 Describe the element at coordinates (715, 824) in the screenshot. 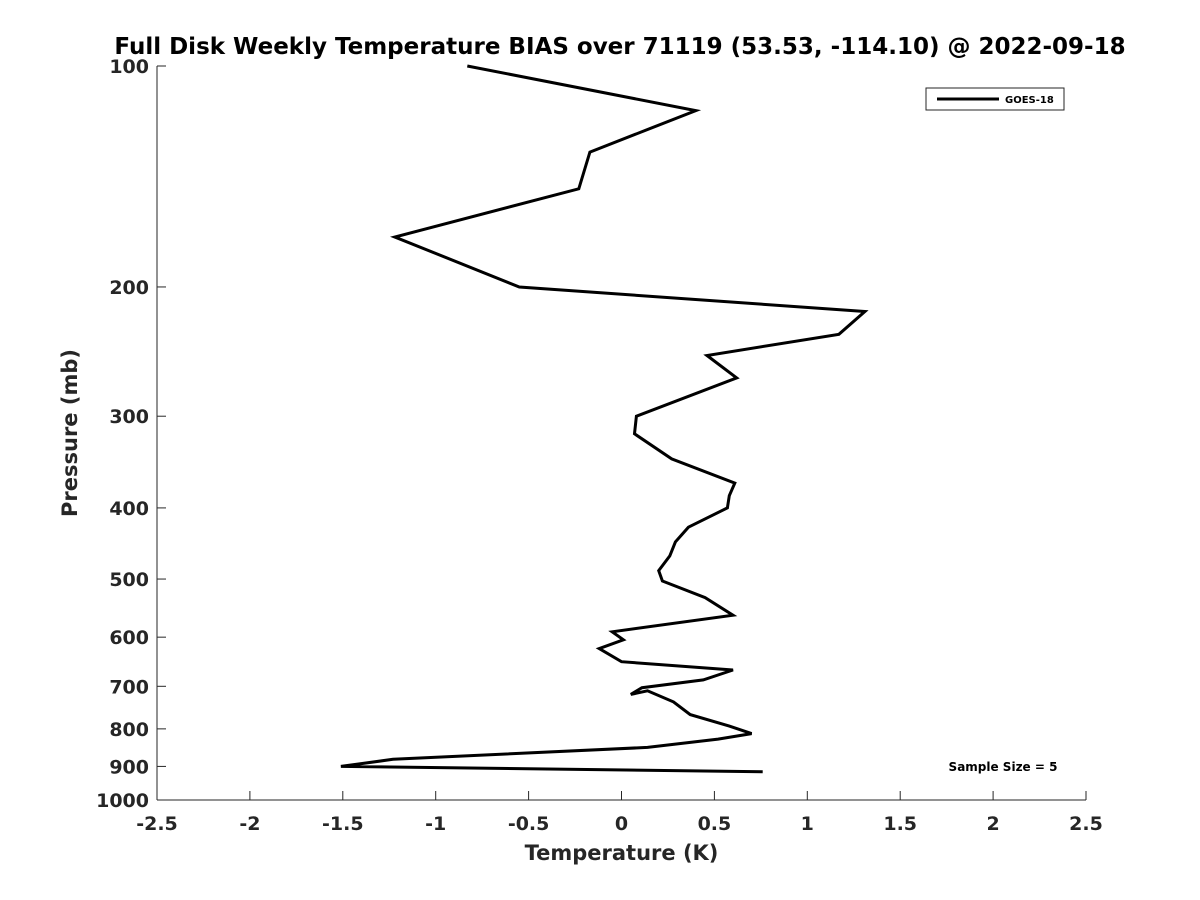

I see `x-tick-label: 0.5` at that location.